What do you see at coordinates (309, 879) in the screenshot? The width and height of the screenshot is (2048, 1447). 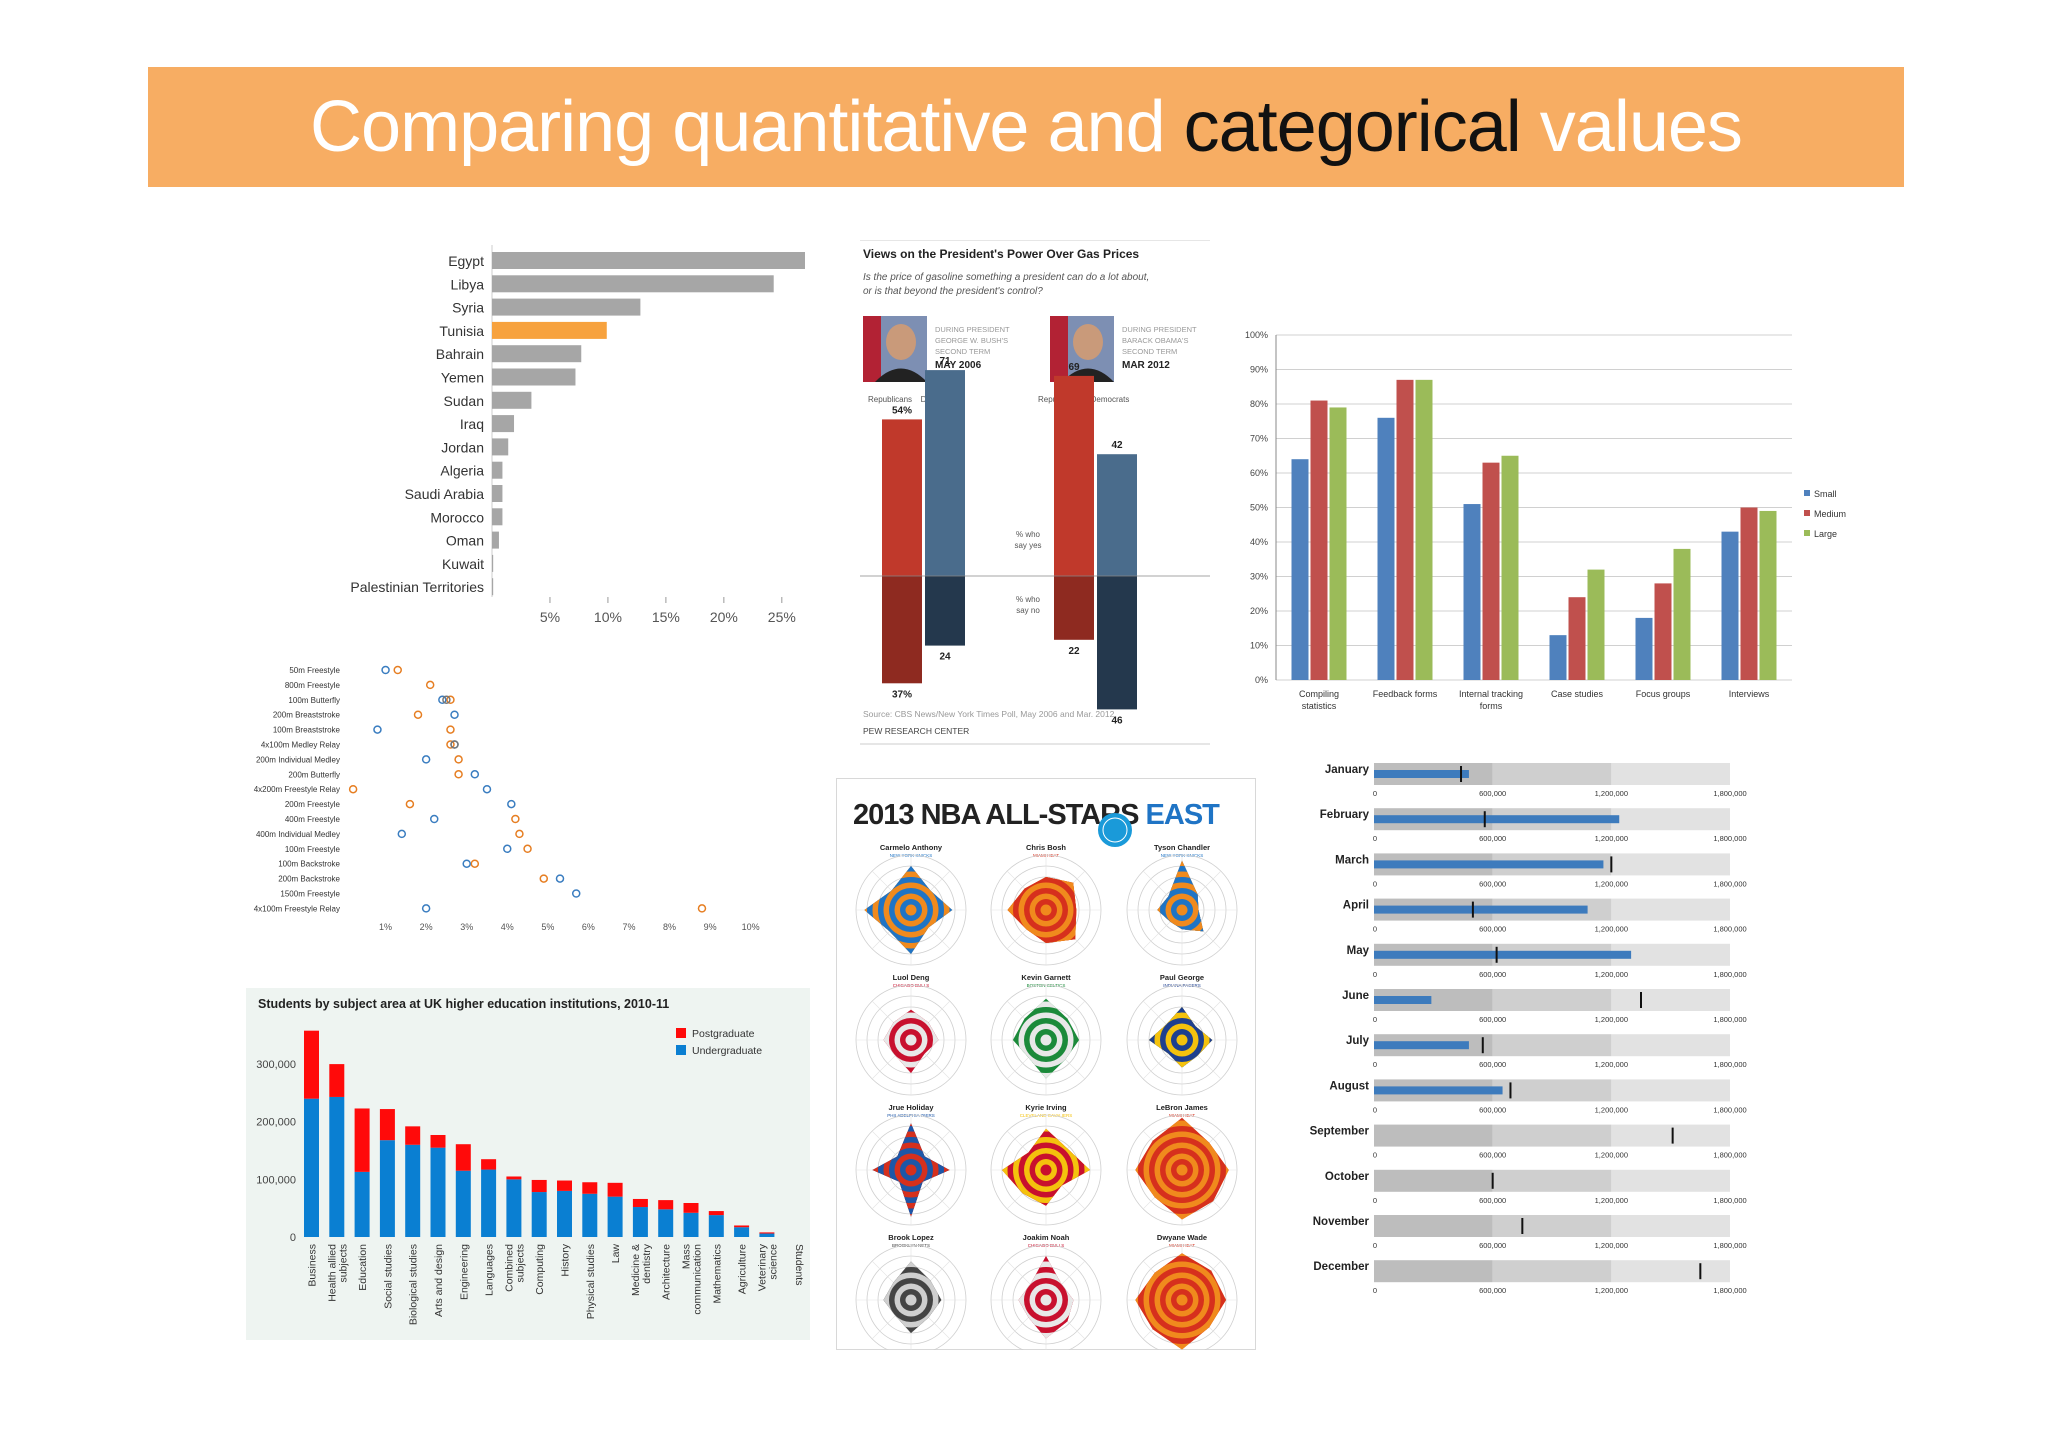 I see `swim-event-label: 200m Backstroke` at bounding box center [309, 879].